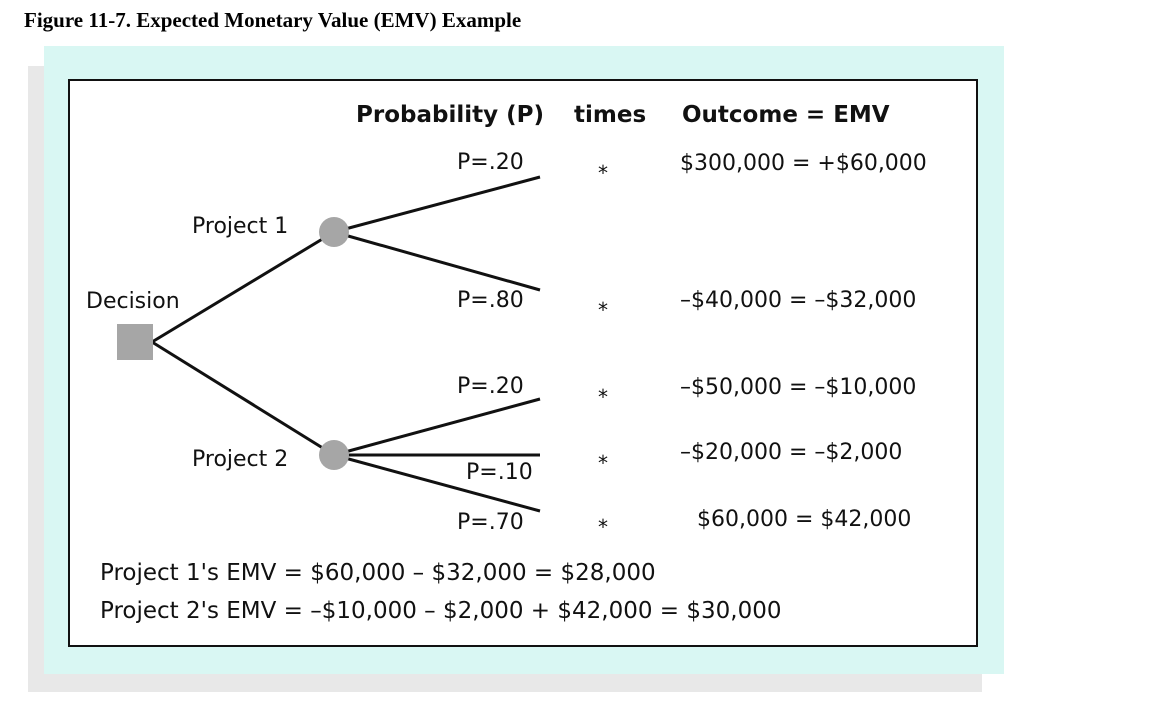 Image resolution: width=1150 pixels, height=702 pixels. I want to click on outcome-emv: $60,000 = $42,000, so click(804, 519).